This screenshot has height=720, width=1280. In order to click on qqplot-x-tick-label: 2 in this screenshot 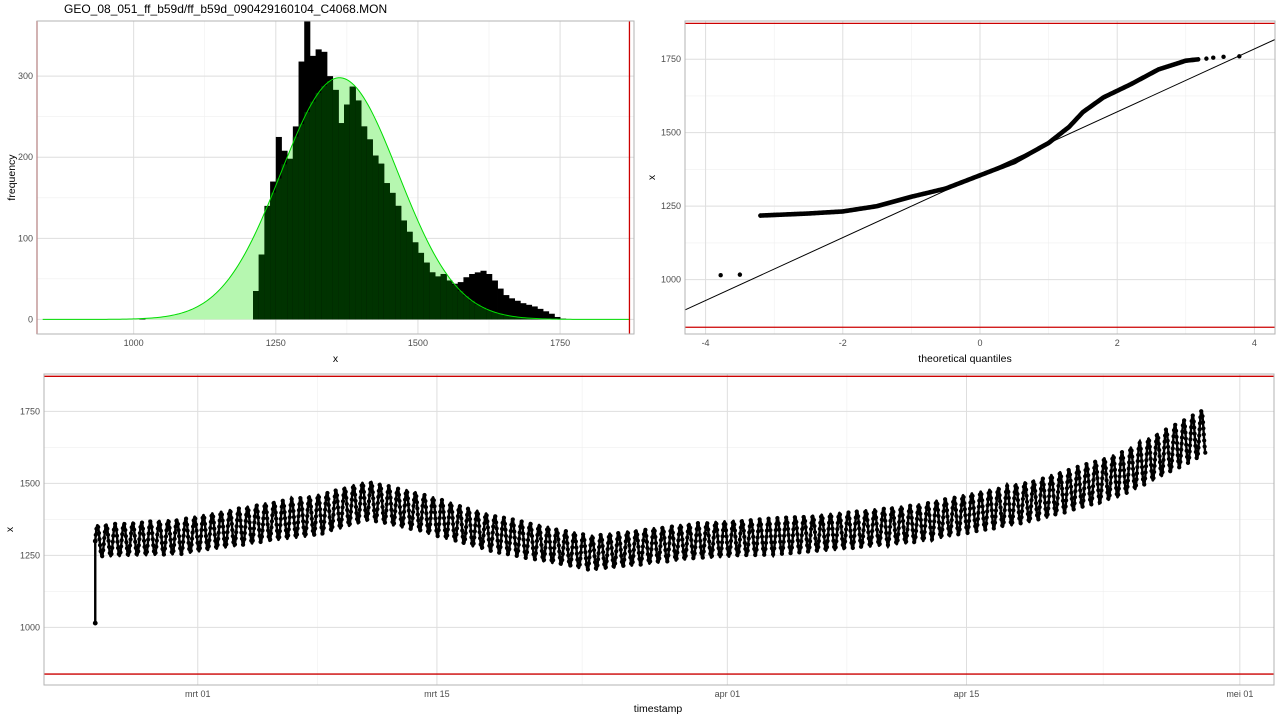, I will do `click(1117, 343)`.